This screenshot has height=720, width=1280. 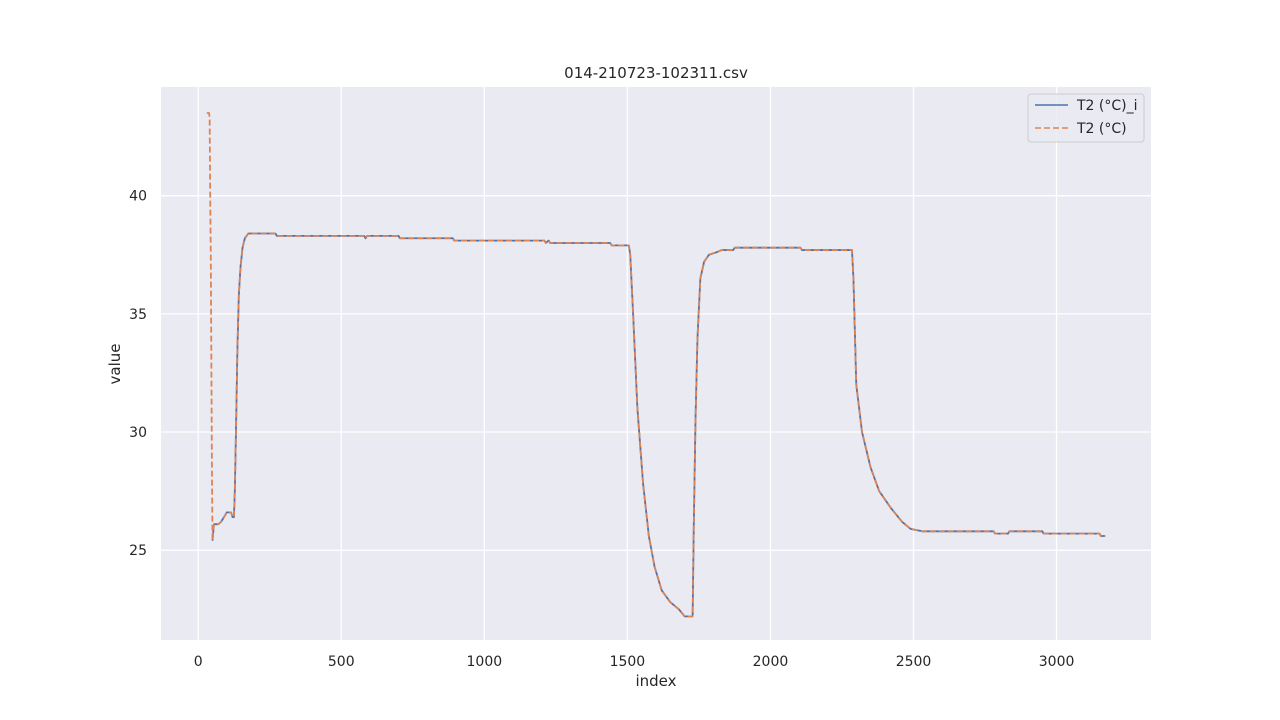 I want to click on x-tick-label: 1000, so click(x=485, y=662).